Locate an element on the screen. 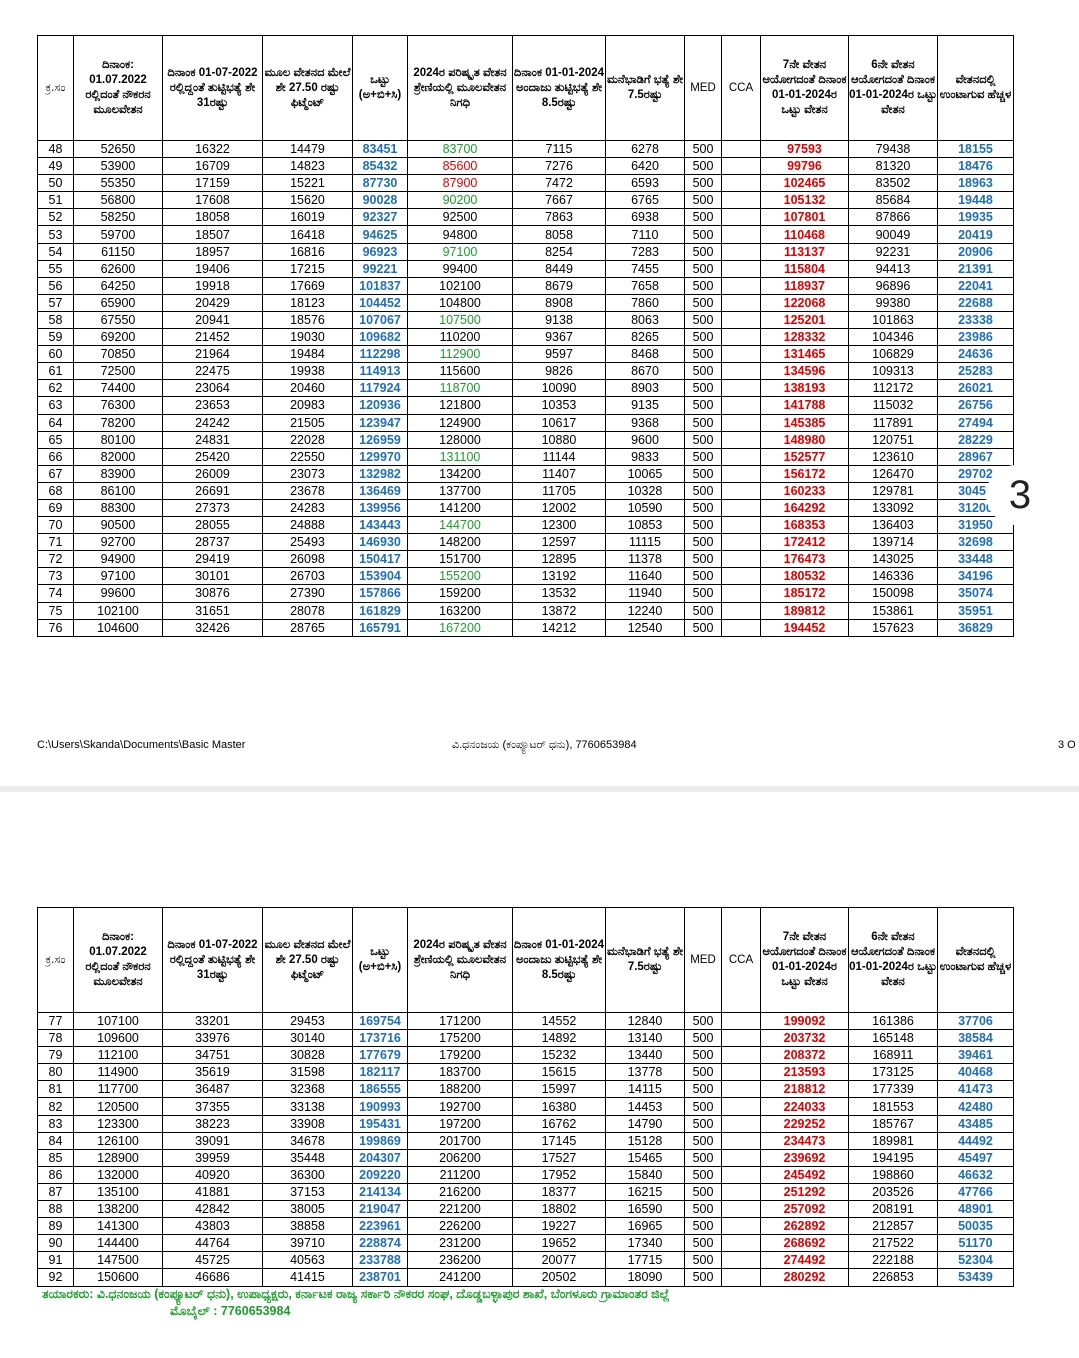 This screenshot has width=1079, height=1358. cell: 167200 is located at coordinates (460, 627).